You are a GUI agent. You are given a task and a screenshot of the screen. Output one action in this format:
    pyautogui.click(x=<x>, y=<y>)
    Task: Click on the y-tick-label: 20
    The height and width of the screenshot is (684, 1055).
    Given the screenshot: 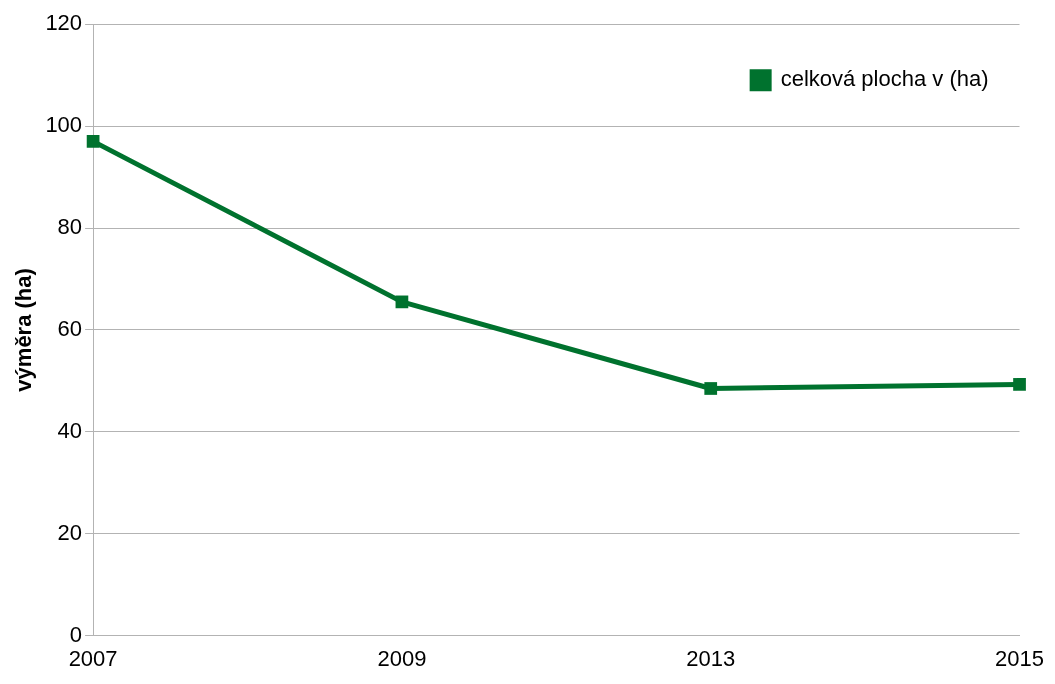 What is the action you would take?
    pyautogui.click(x=70, y=532)
    